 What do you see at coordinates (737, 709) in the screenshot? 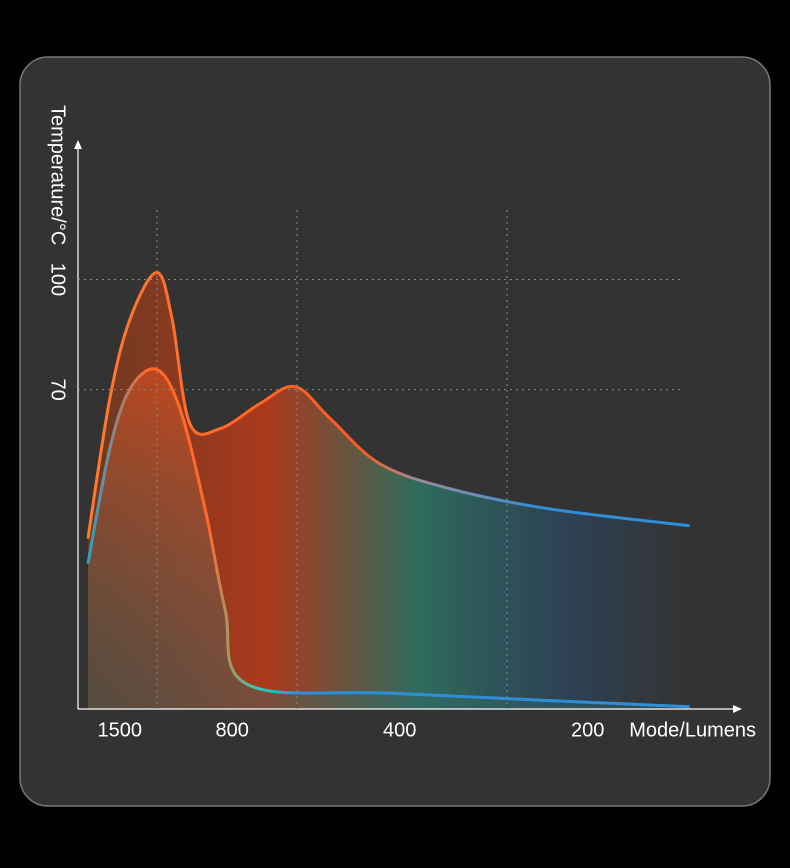
I see `x-arrow` at bounding box center [737, 709].